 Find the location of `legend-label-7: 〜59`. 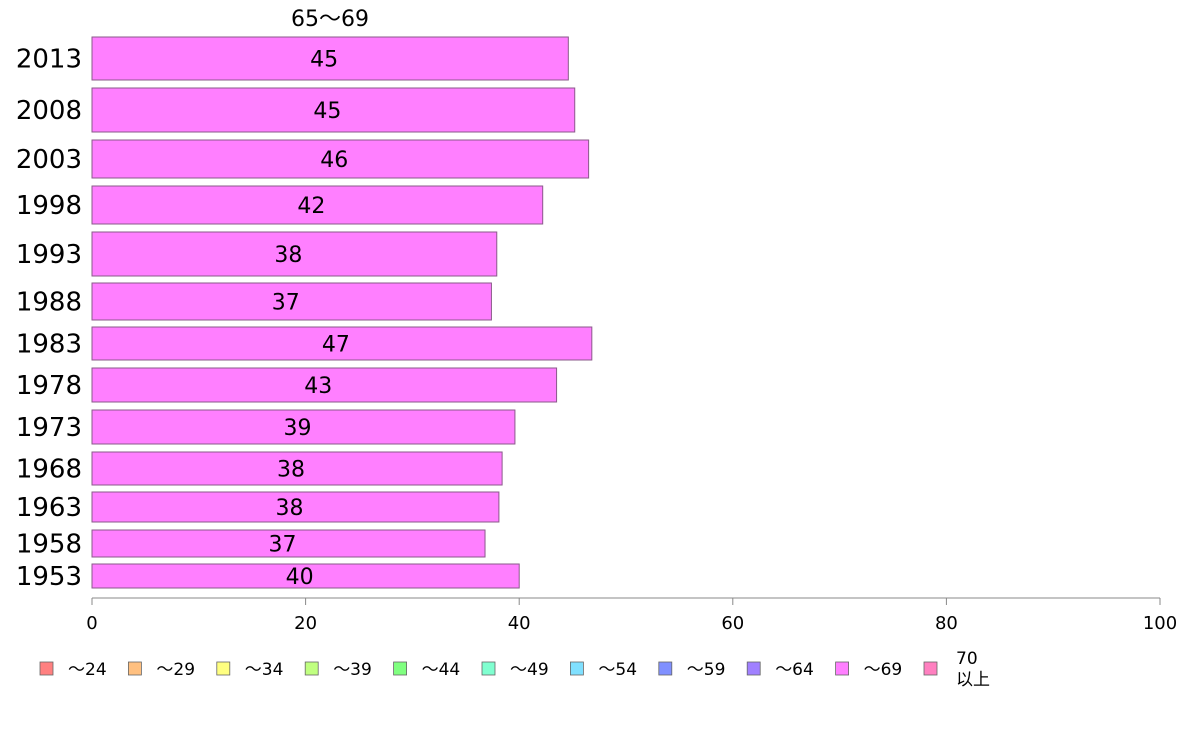

legend-label-7: 〜59 is located at coordinates (706, 670).